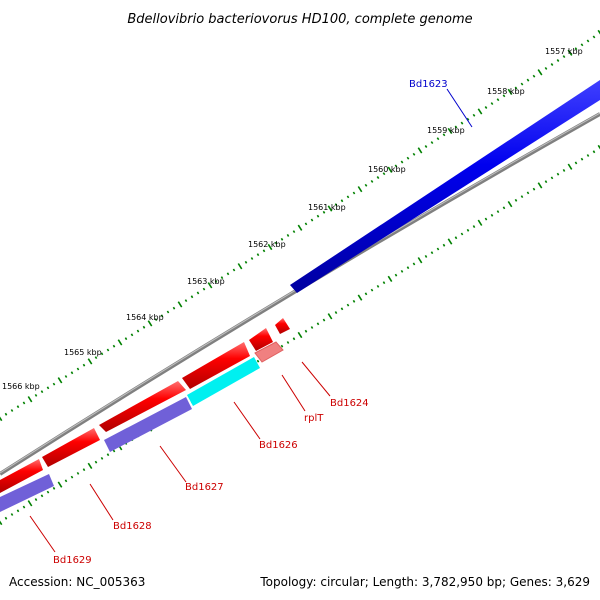 The image size is (600, 600). I want to click on scale-label-1559: 1559 kbp, so click(446, 130).